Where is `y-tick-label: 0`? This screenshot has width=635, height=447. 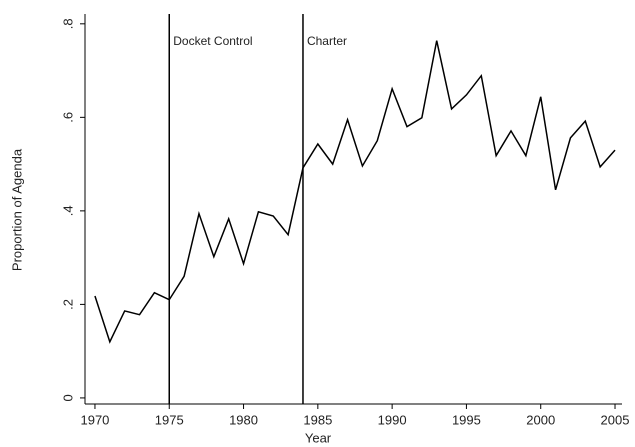
y-tick-label: 0 is located at coordinates (67, 397).